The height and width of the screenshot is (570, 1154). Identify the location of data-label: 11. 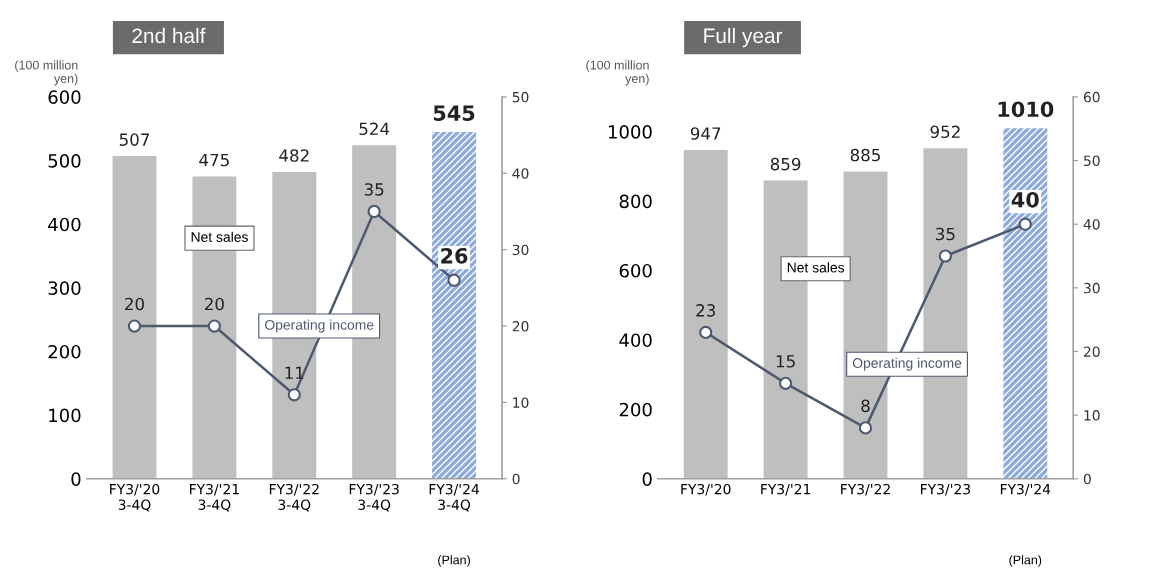
(294, 372).